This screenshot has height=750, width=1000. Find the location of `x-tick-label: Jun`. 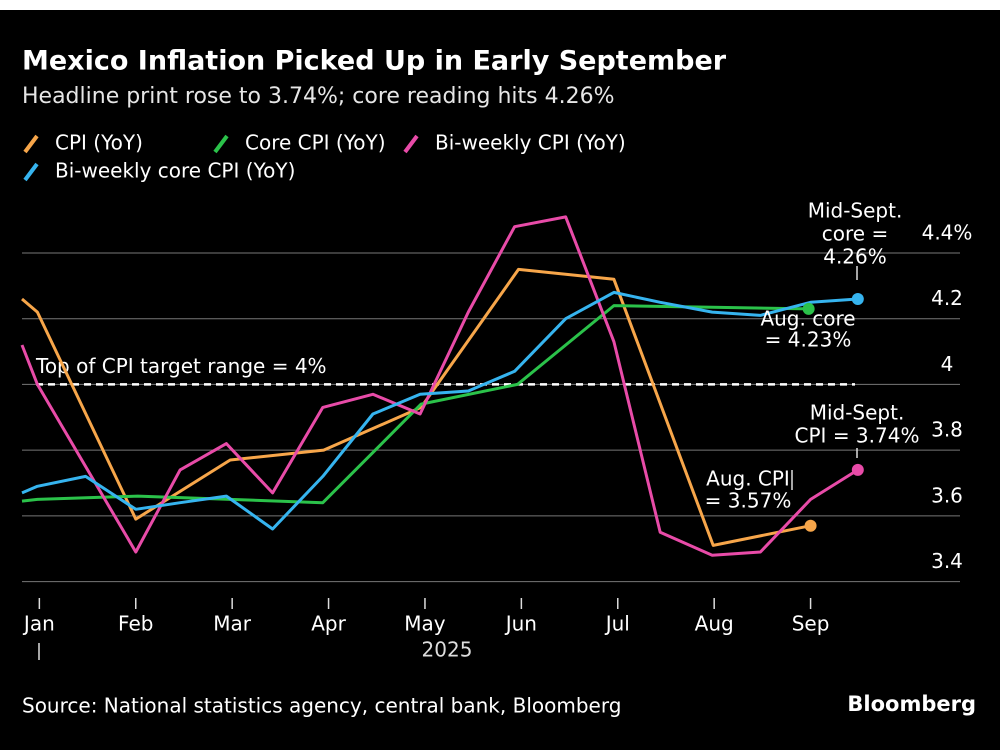

x-tick-label: Jun is located at coordinates (520, 624).